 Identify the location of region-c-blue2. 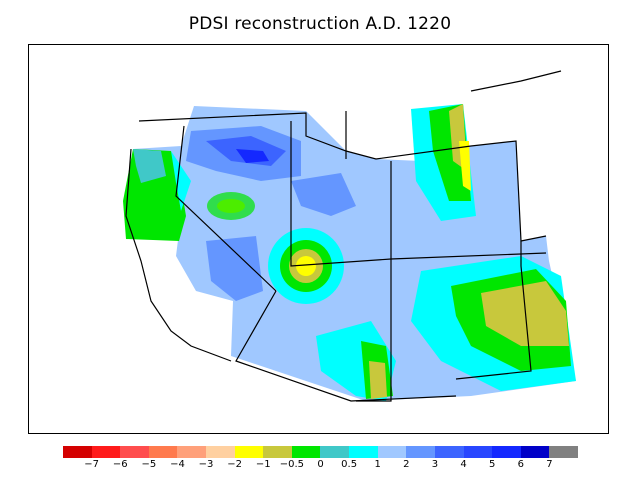
(234, 268).